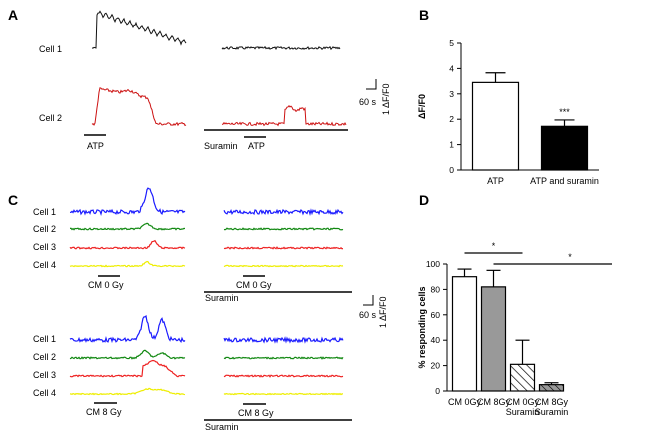  I want to click on panel-b-category-label: ATP and suramin, so click(564, 181).